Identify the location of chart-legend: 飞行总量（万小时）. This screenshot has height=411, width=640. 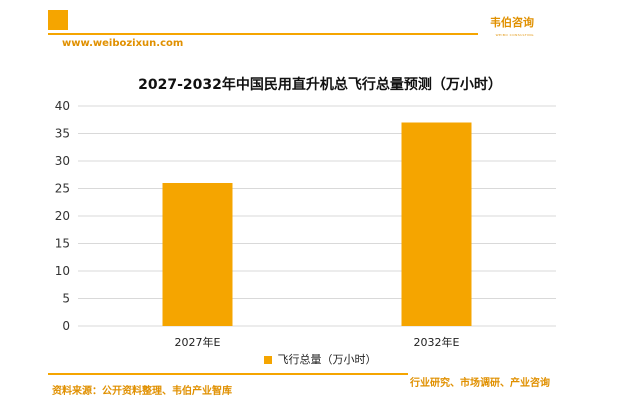
(320, 359).